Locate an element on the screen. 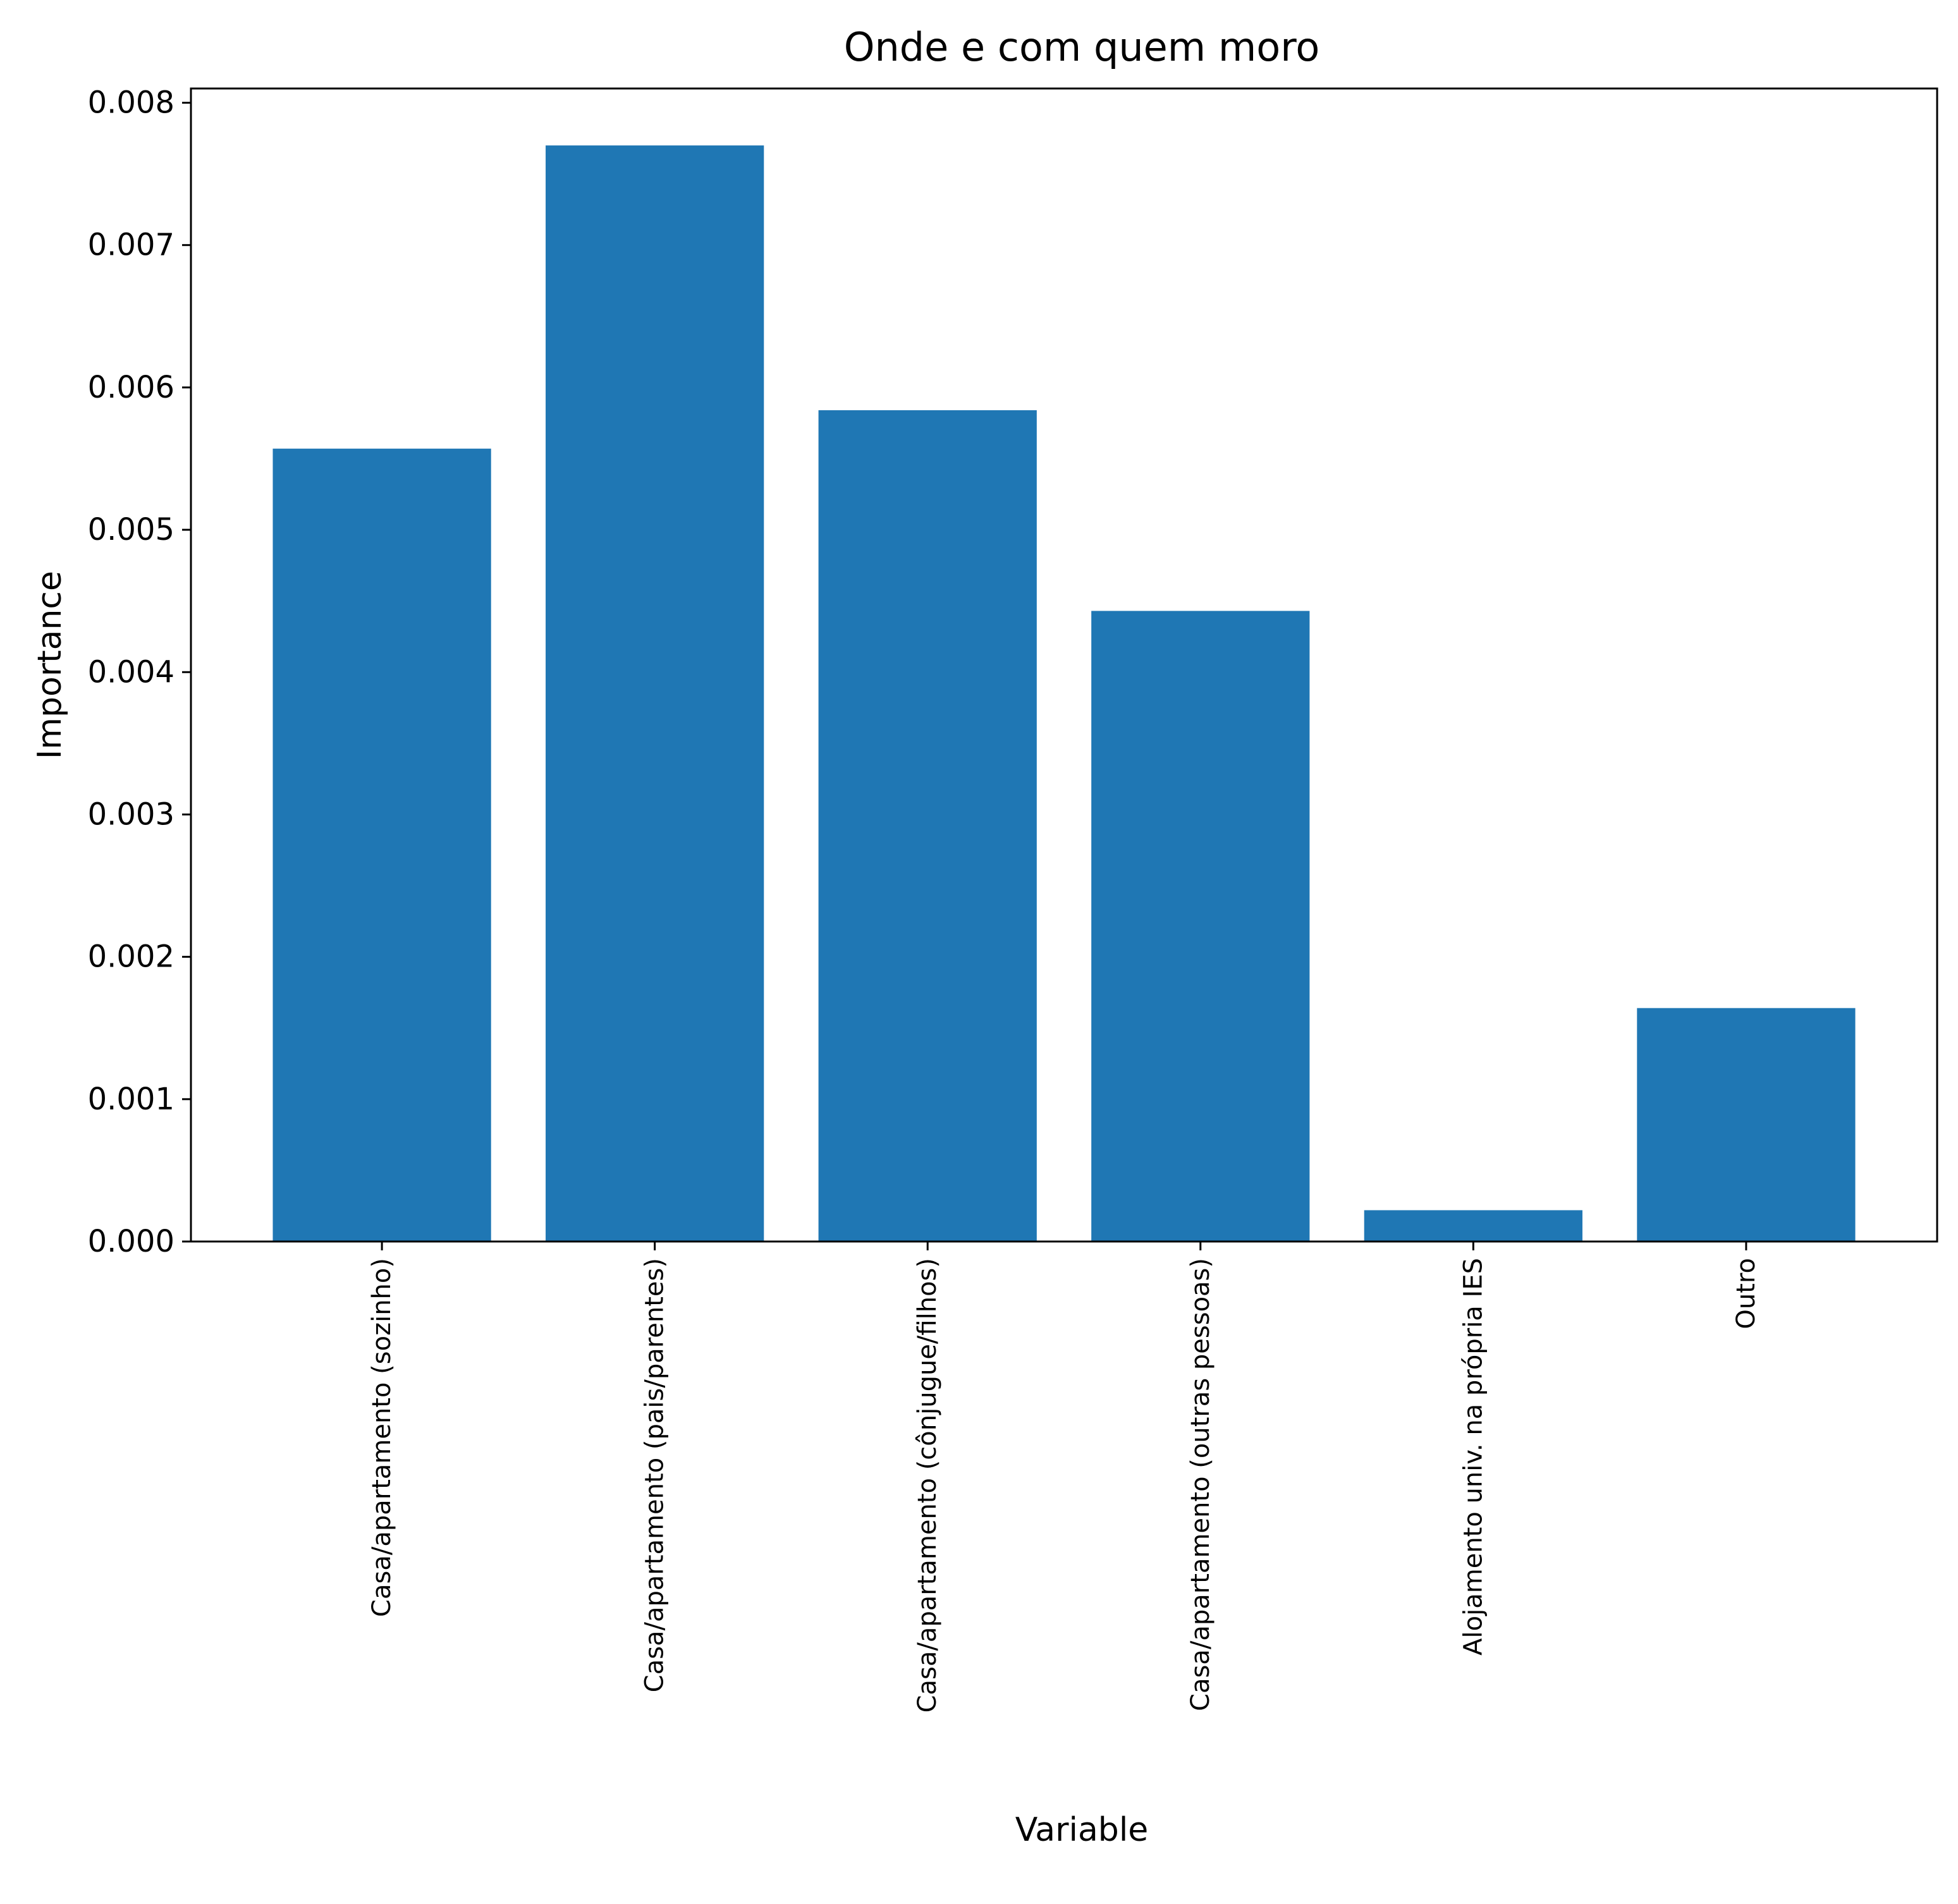  x-tick-label: Casa/apartamento (outras pessoas) is located at coordinates (1200, 1484).